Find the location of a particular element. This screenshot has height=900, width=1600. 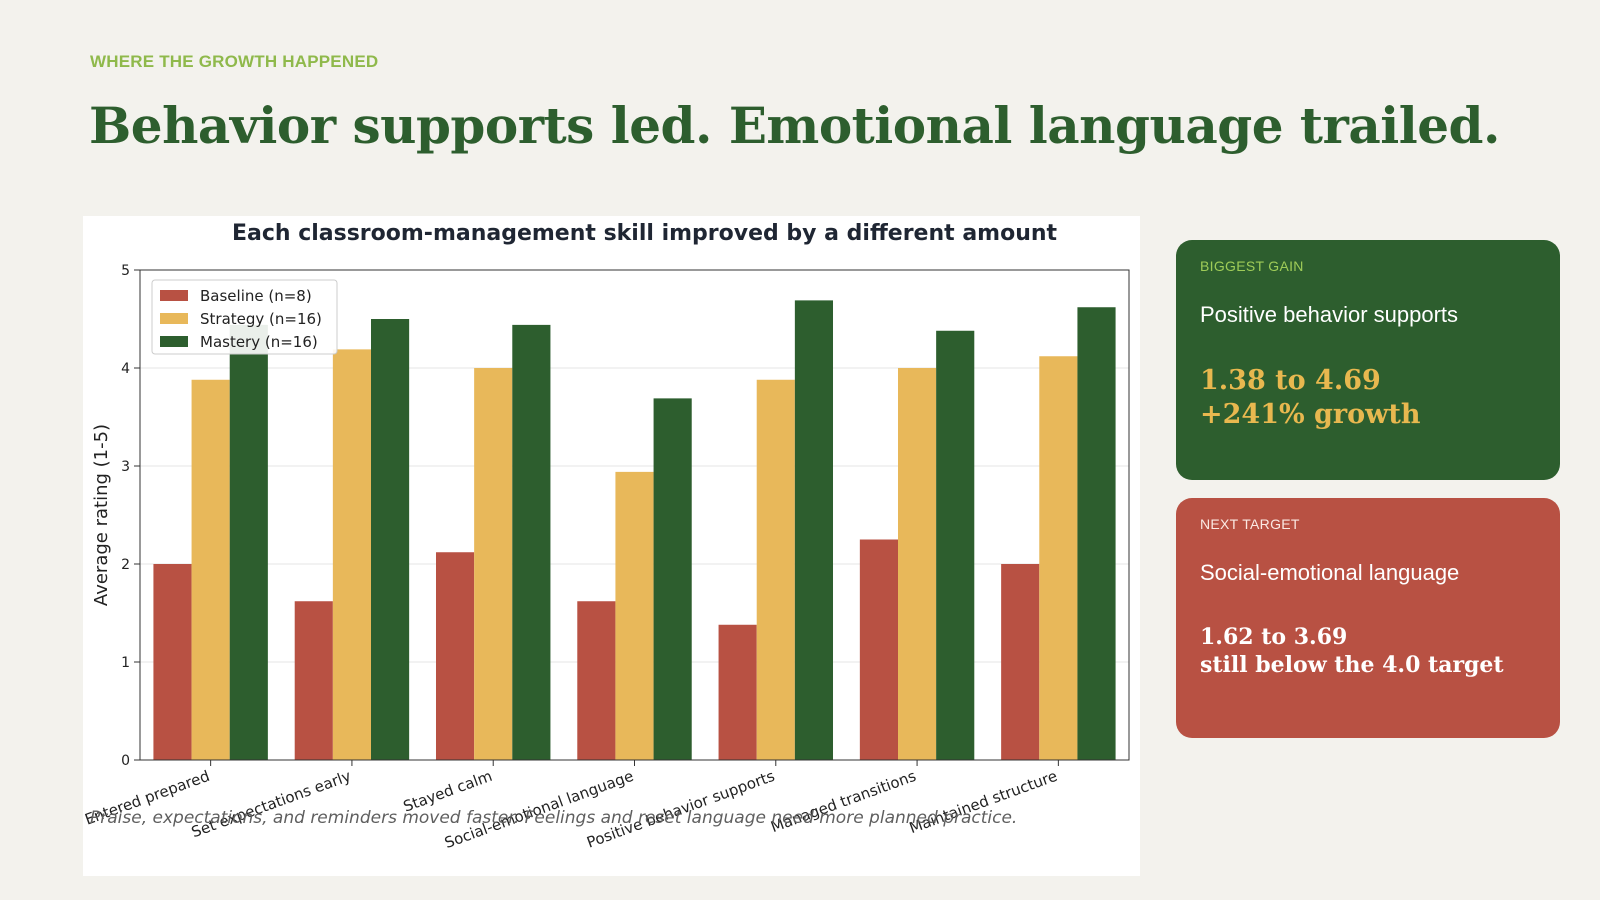

y-axis-label: Average rating (1-5) is located at coordinates (101, 515).